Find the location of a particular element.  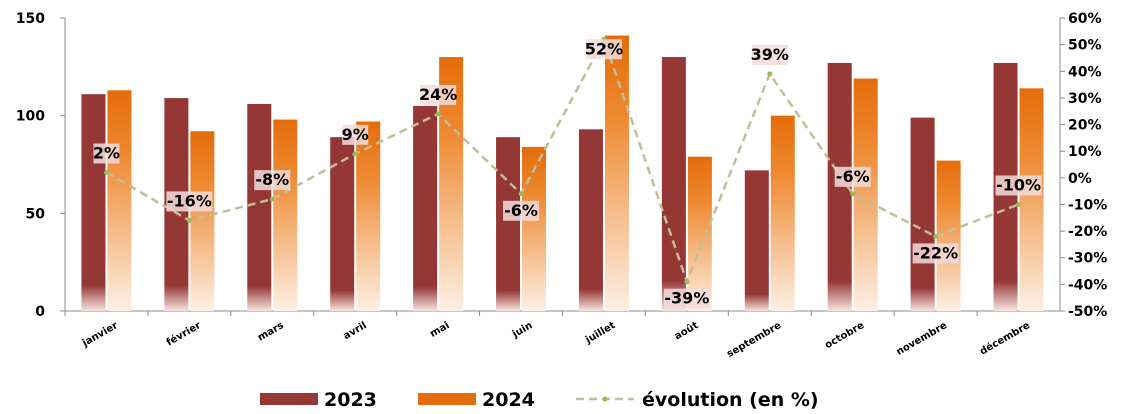

y2-tick-label: -30% is located at coordinates (1087, 259).